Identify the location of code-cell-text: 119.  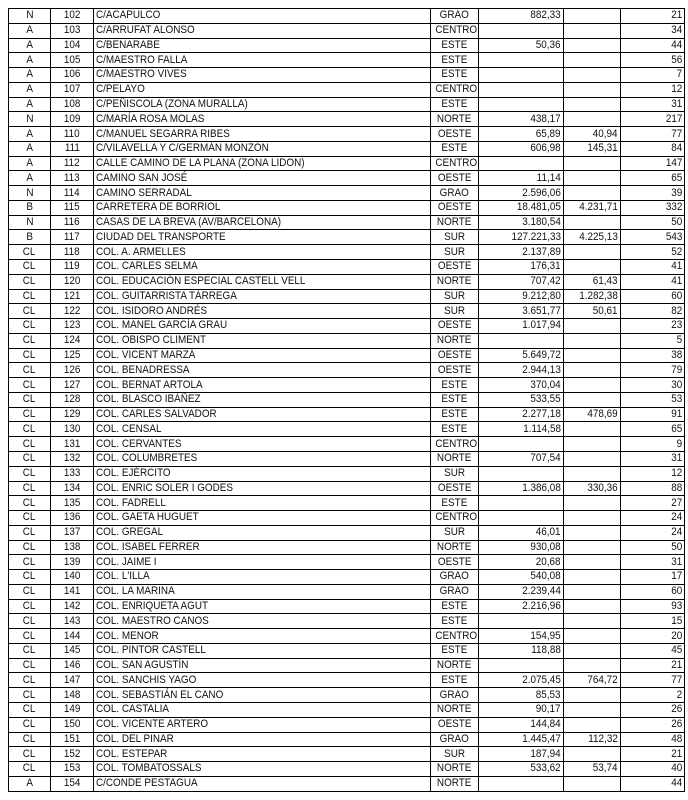
(72, 266).